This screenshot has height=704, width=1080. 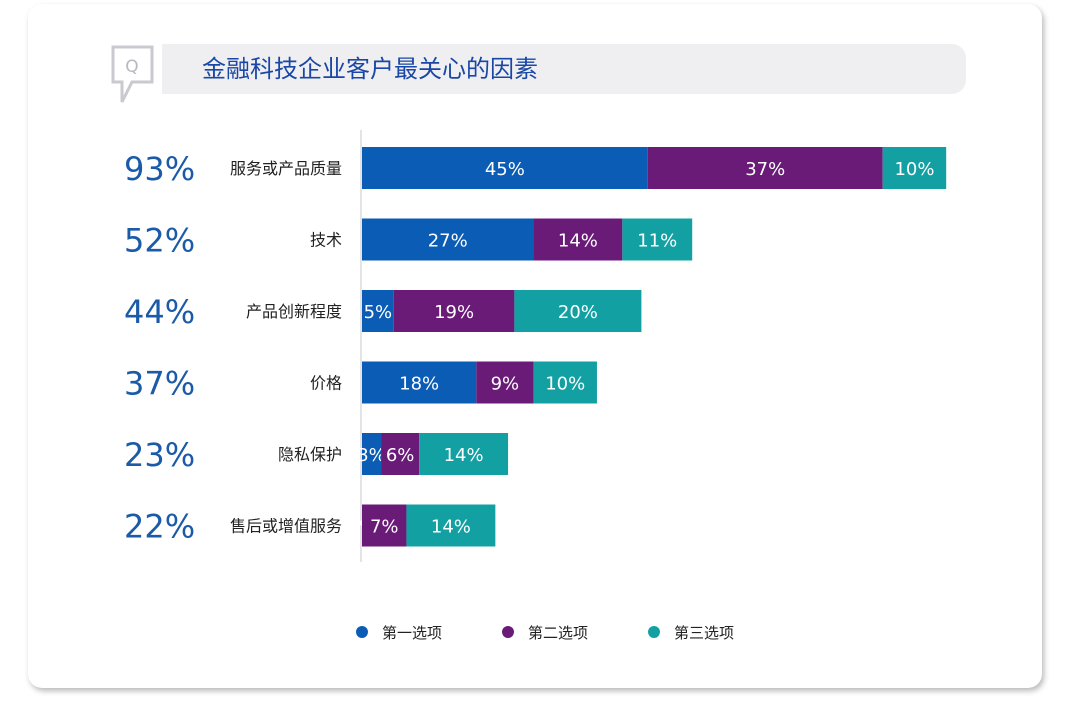 What do you see at coordinates (159, 169) in the screenshot?
I see `row-total-label: 93%` at bounding box center [159, 169].